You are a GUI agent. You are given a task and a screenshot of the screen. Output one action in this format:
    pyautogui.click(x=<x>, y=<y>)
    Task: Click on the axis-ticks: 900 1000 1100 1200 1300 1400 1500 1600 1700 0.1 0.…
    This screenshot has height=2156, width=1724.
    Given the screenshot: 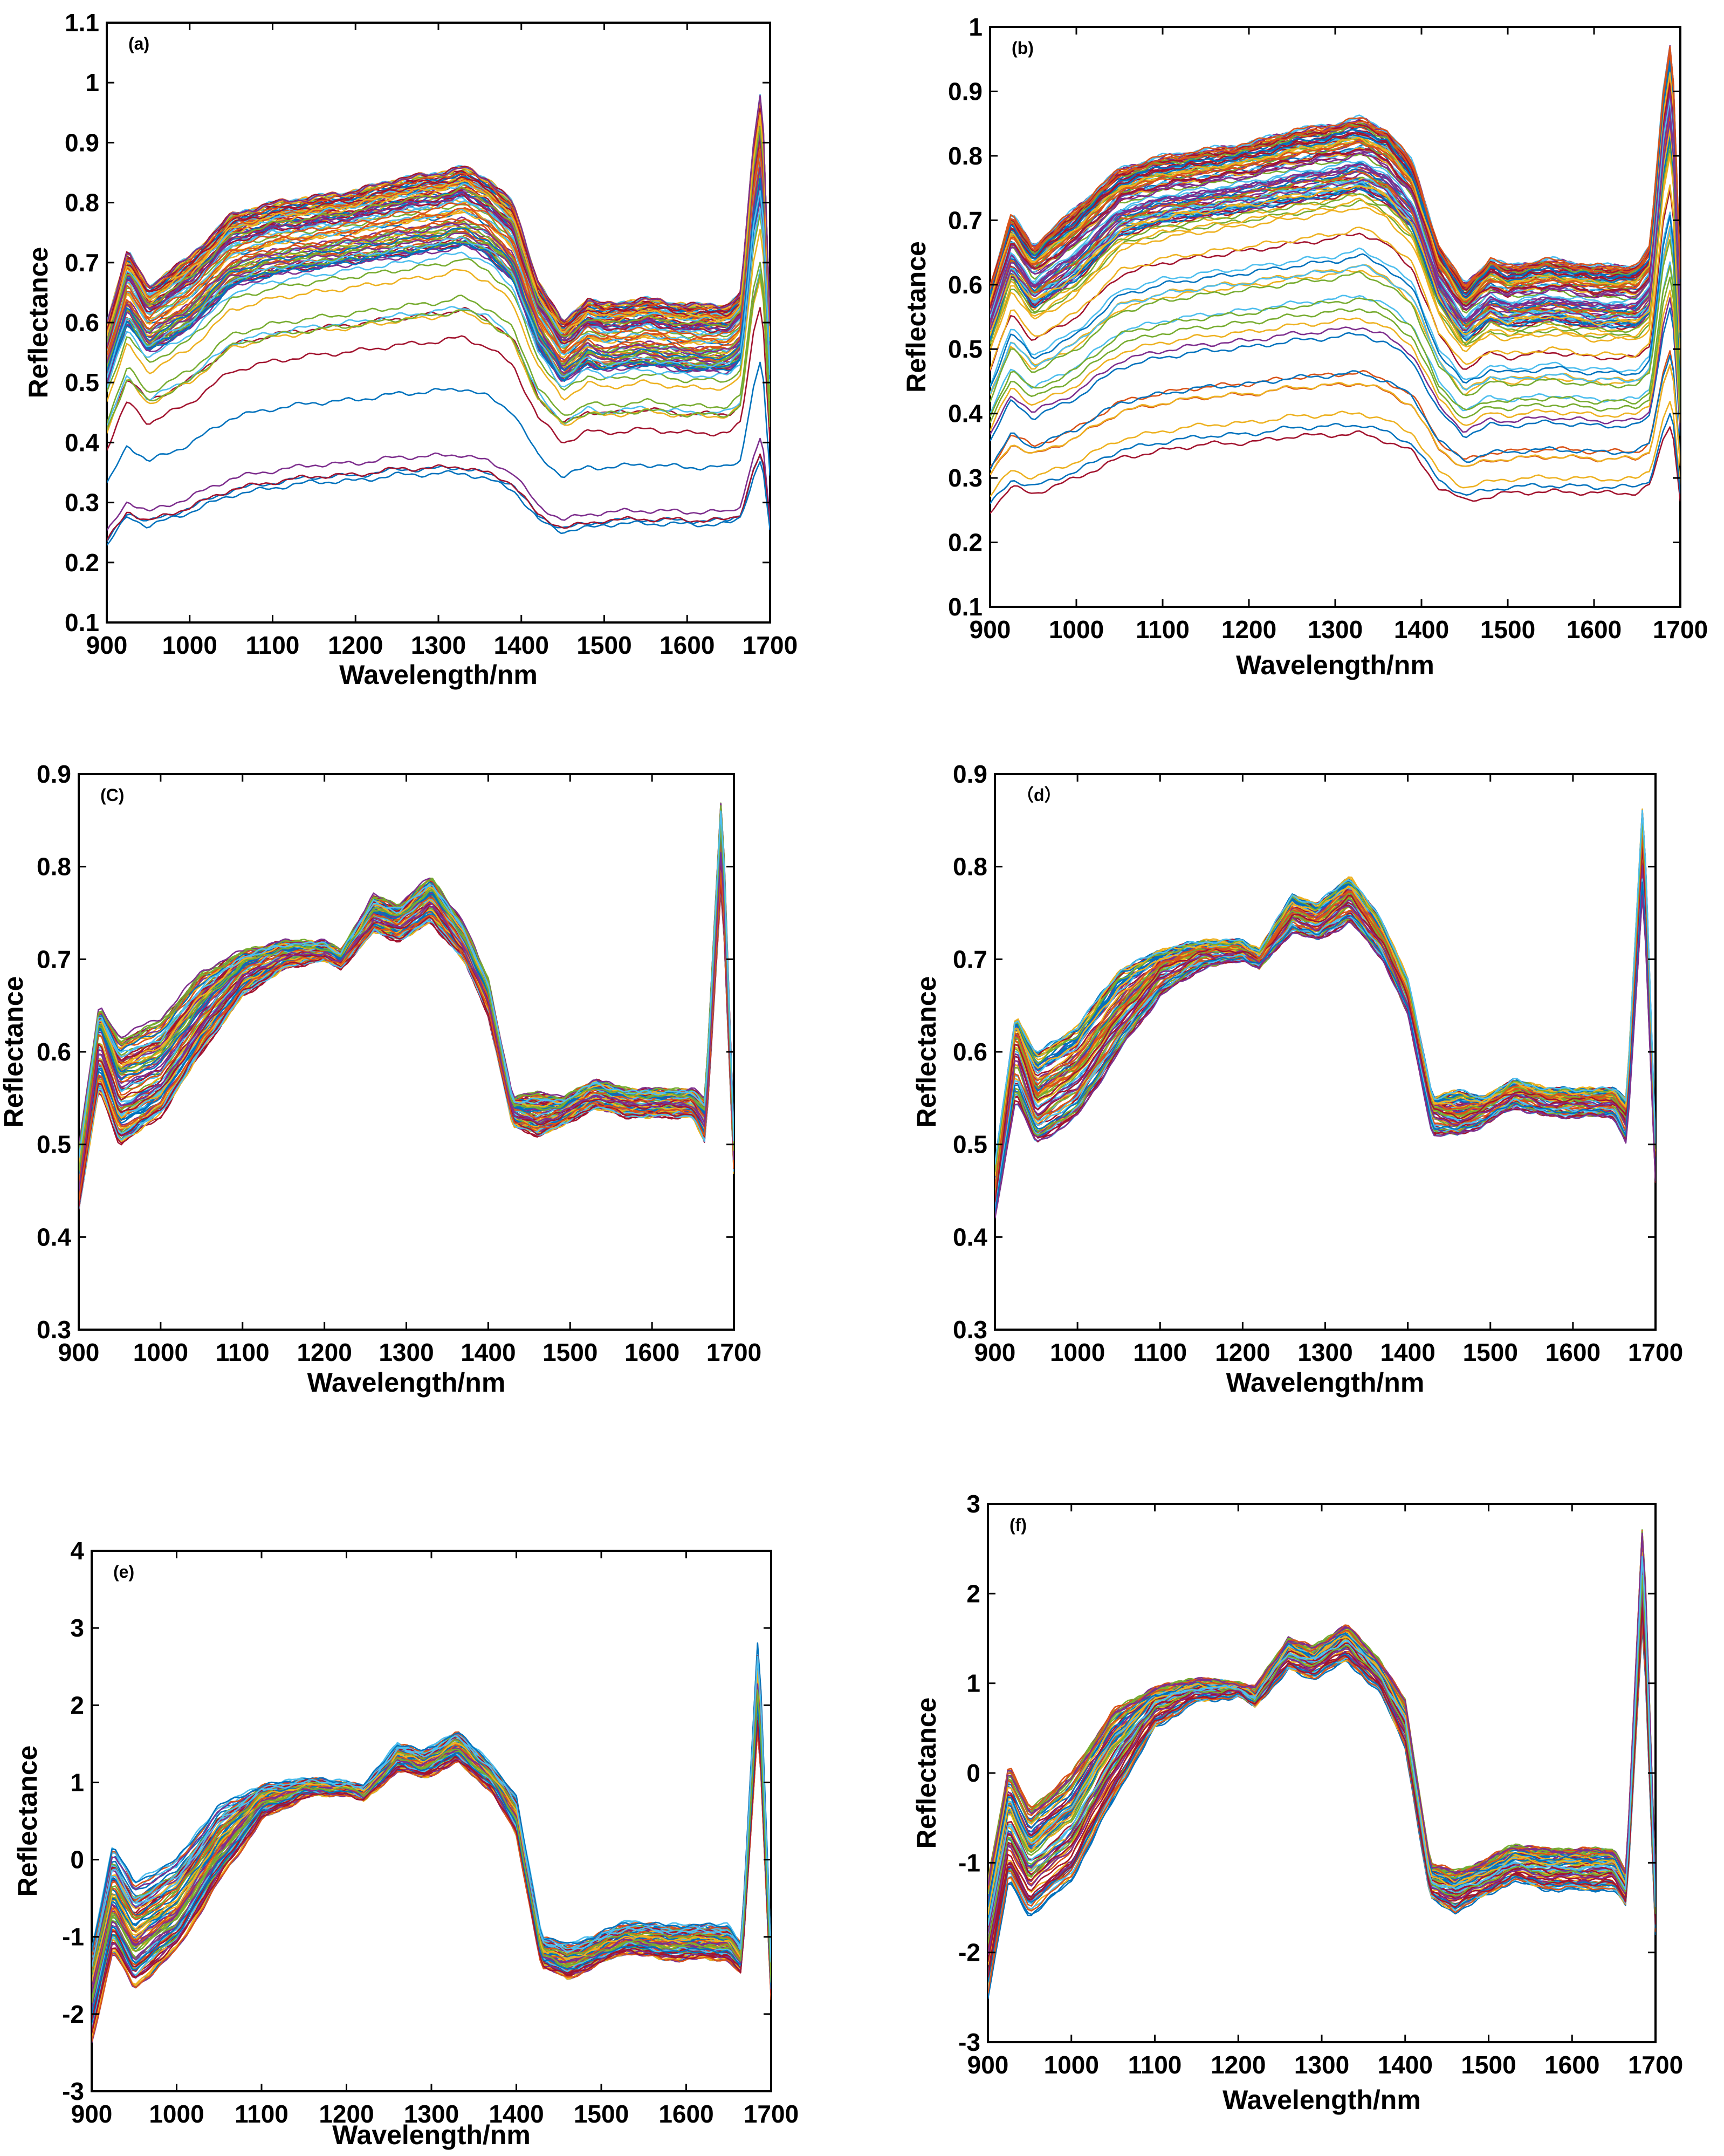 What is the action you would take?
    pyautogui.click(x=431, y=334)
    